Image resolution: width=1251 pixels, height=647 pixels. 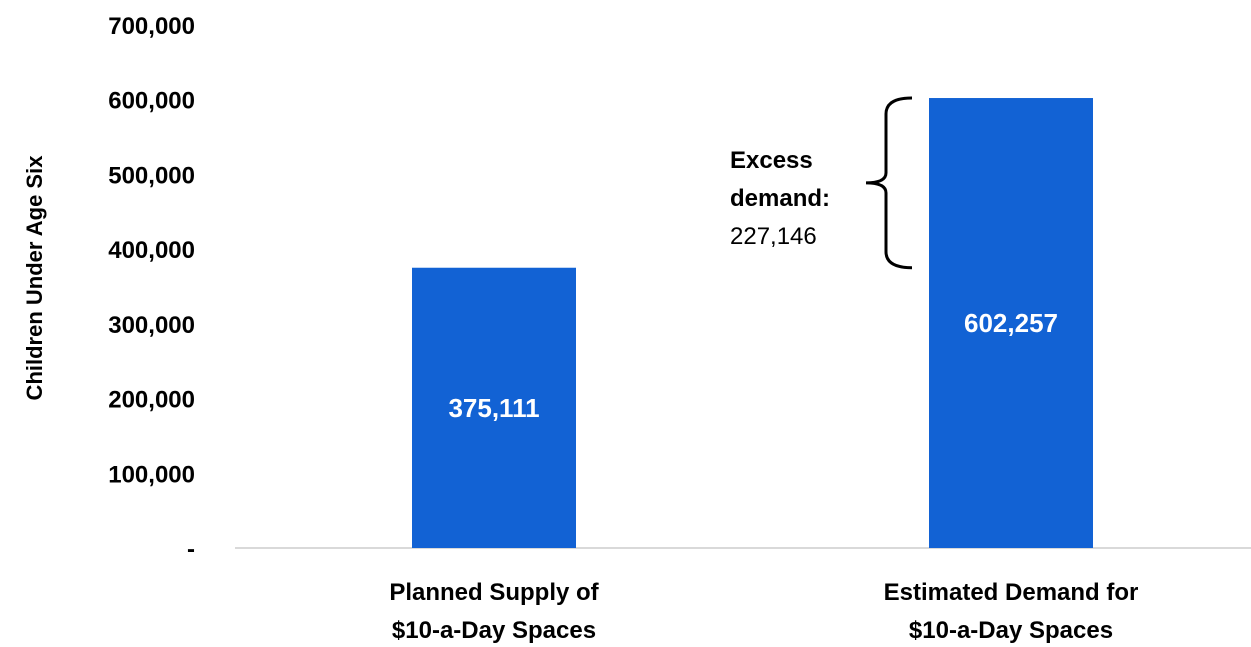 I want to click on annotation-line1: Excess, so click(x=771, y=160).